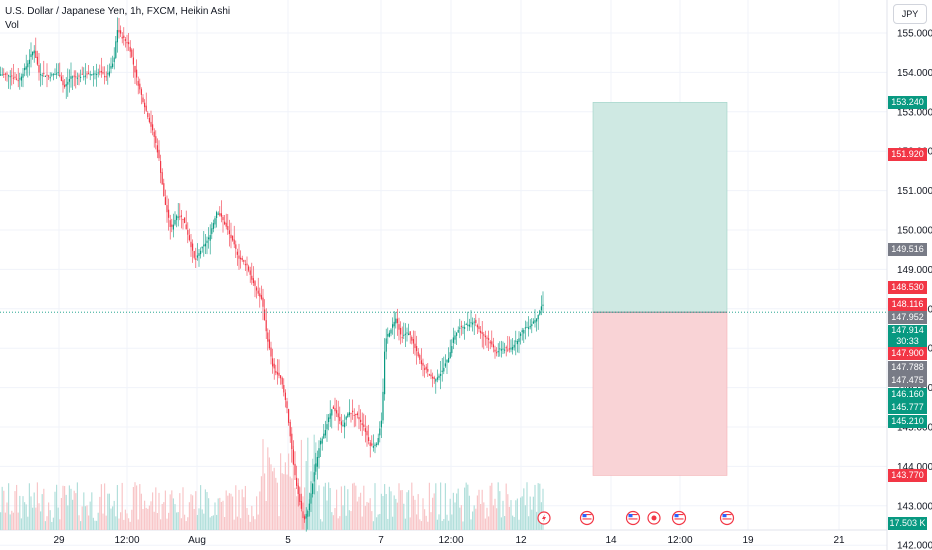  Describe the element at coordinates (914, 231) in the screenshot. I see `y-tick-label: 150.000` at that location.